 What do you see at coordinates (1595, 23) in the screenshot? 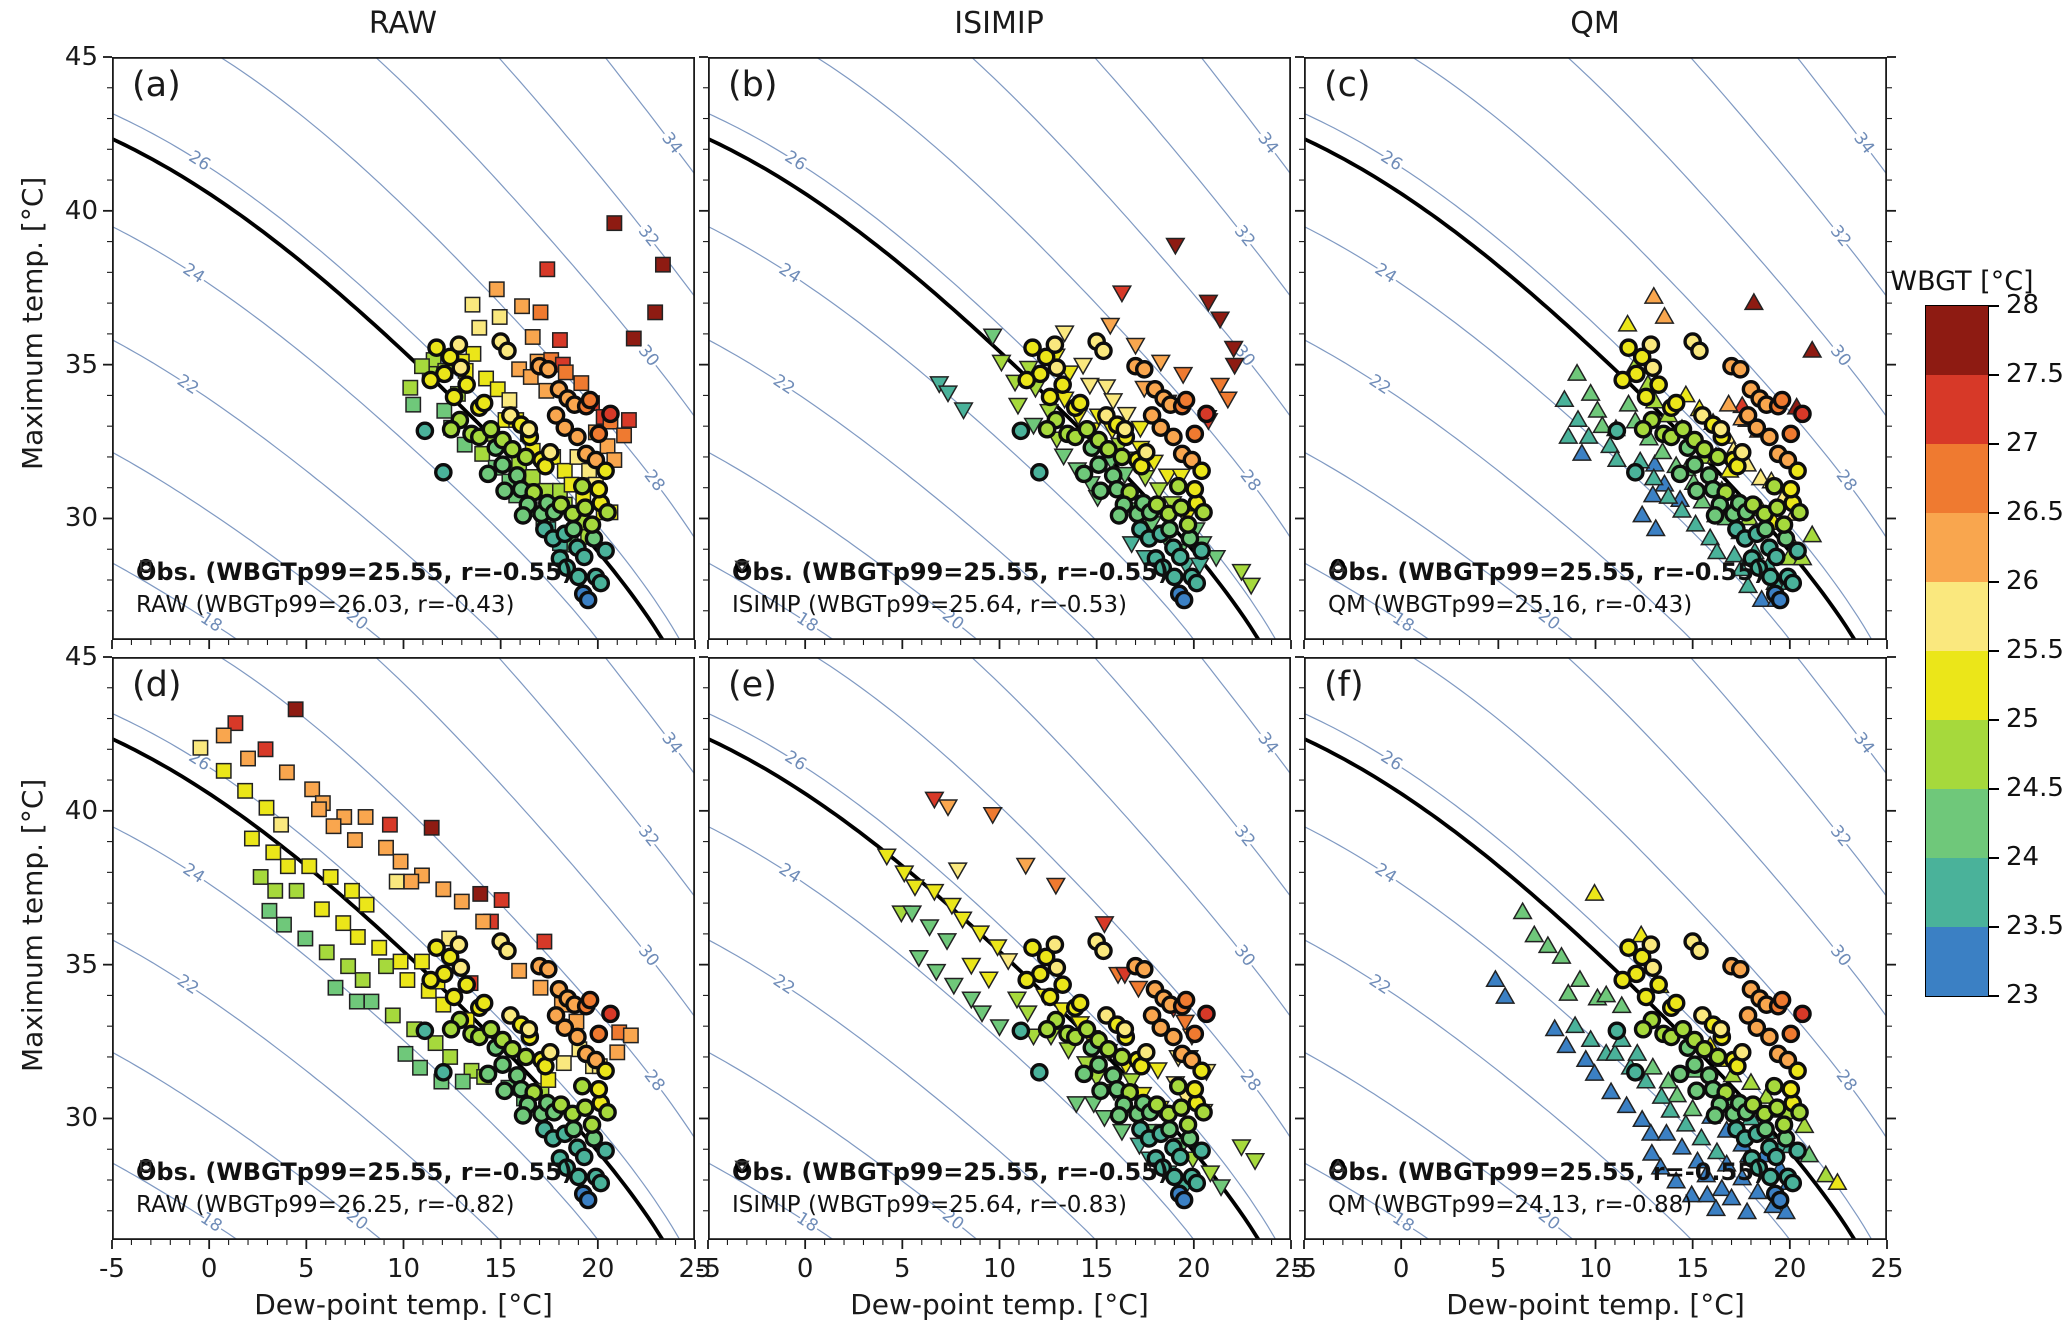
I see `column-title-qm: QM` at bounding box center [1595, 23].